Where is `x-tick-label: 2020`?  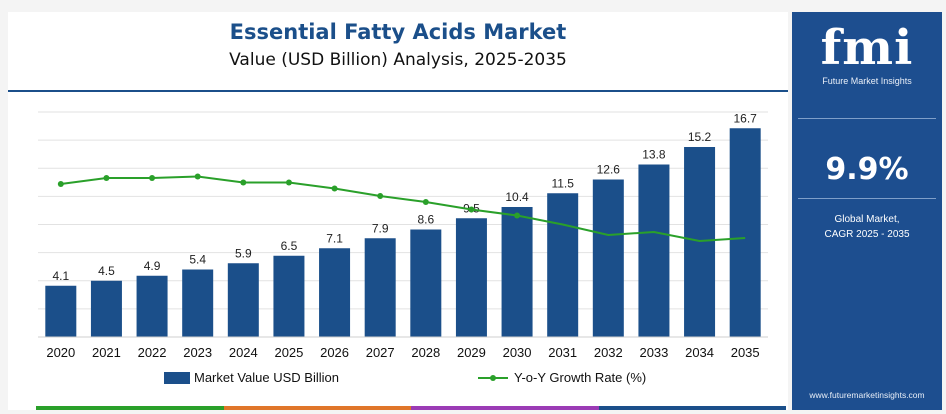 x-tick-label: 2020 is located at coordinates (60, 352).